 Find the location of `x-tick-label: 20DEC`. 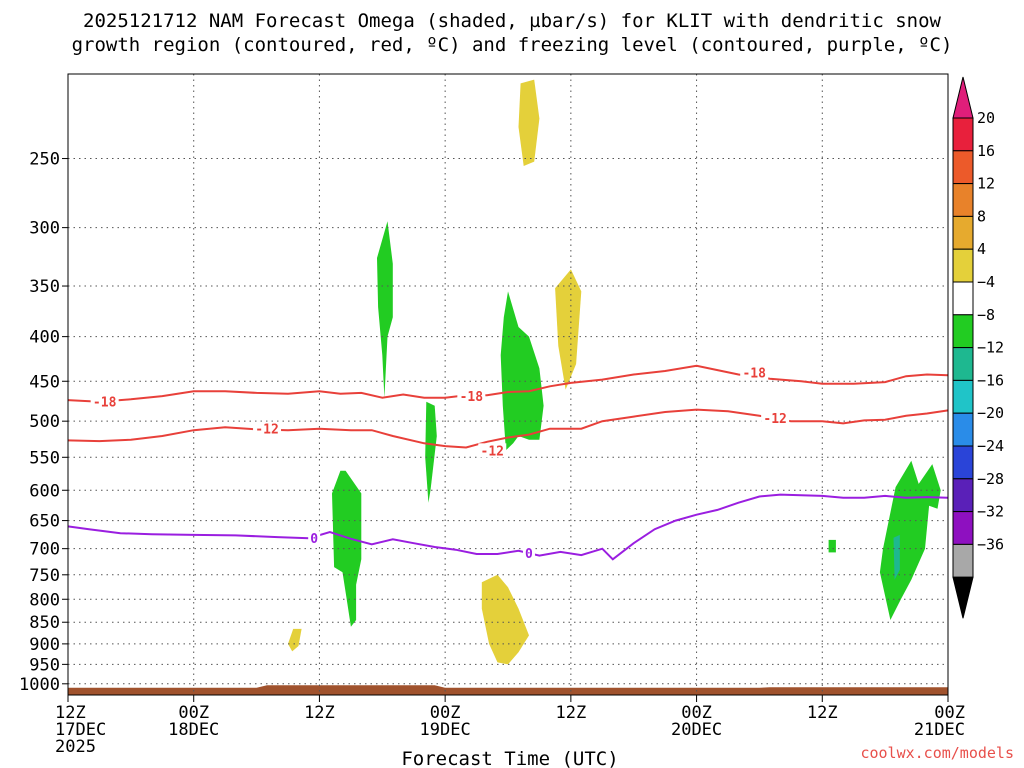

x-tick-label: 20DEC is located at coordinates (696, 730).